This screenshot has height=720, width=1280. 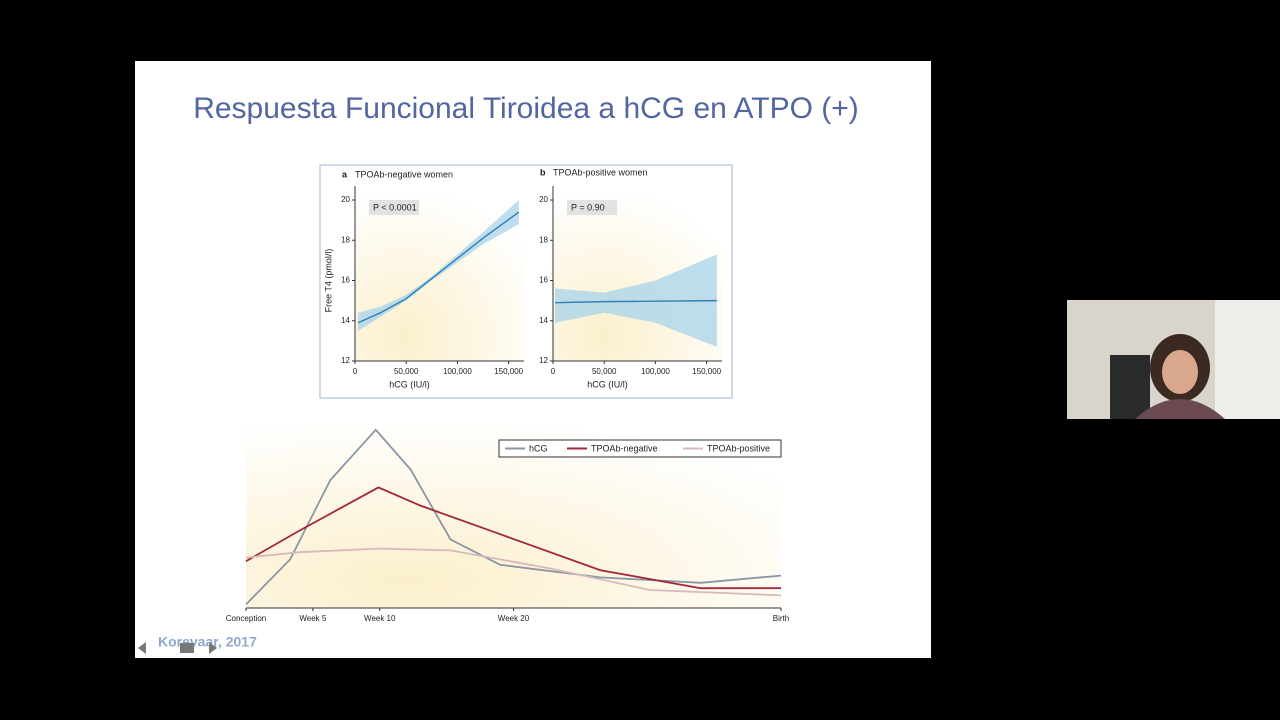 What do you see at coordinates (1180, 409) in the screenshot?
I see `shoulders` at bounding box center [1180, 409].